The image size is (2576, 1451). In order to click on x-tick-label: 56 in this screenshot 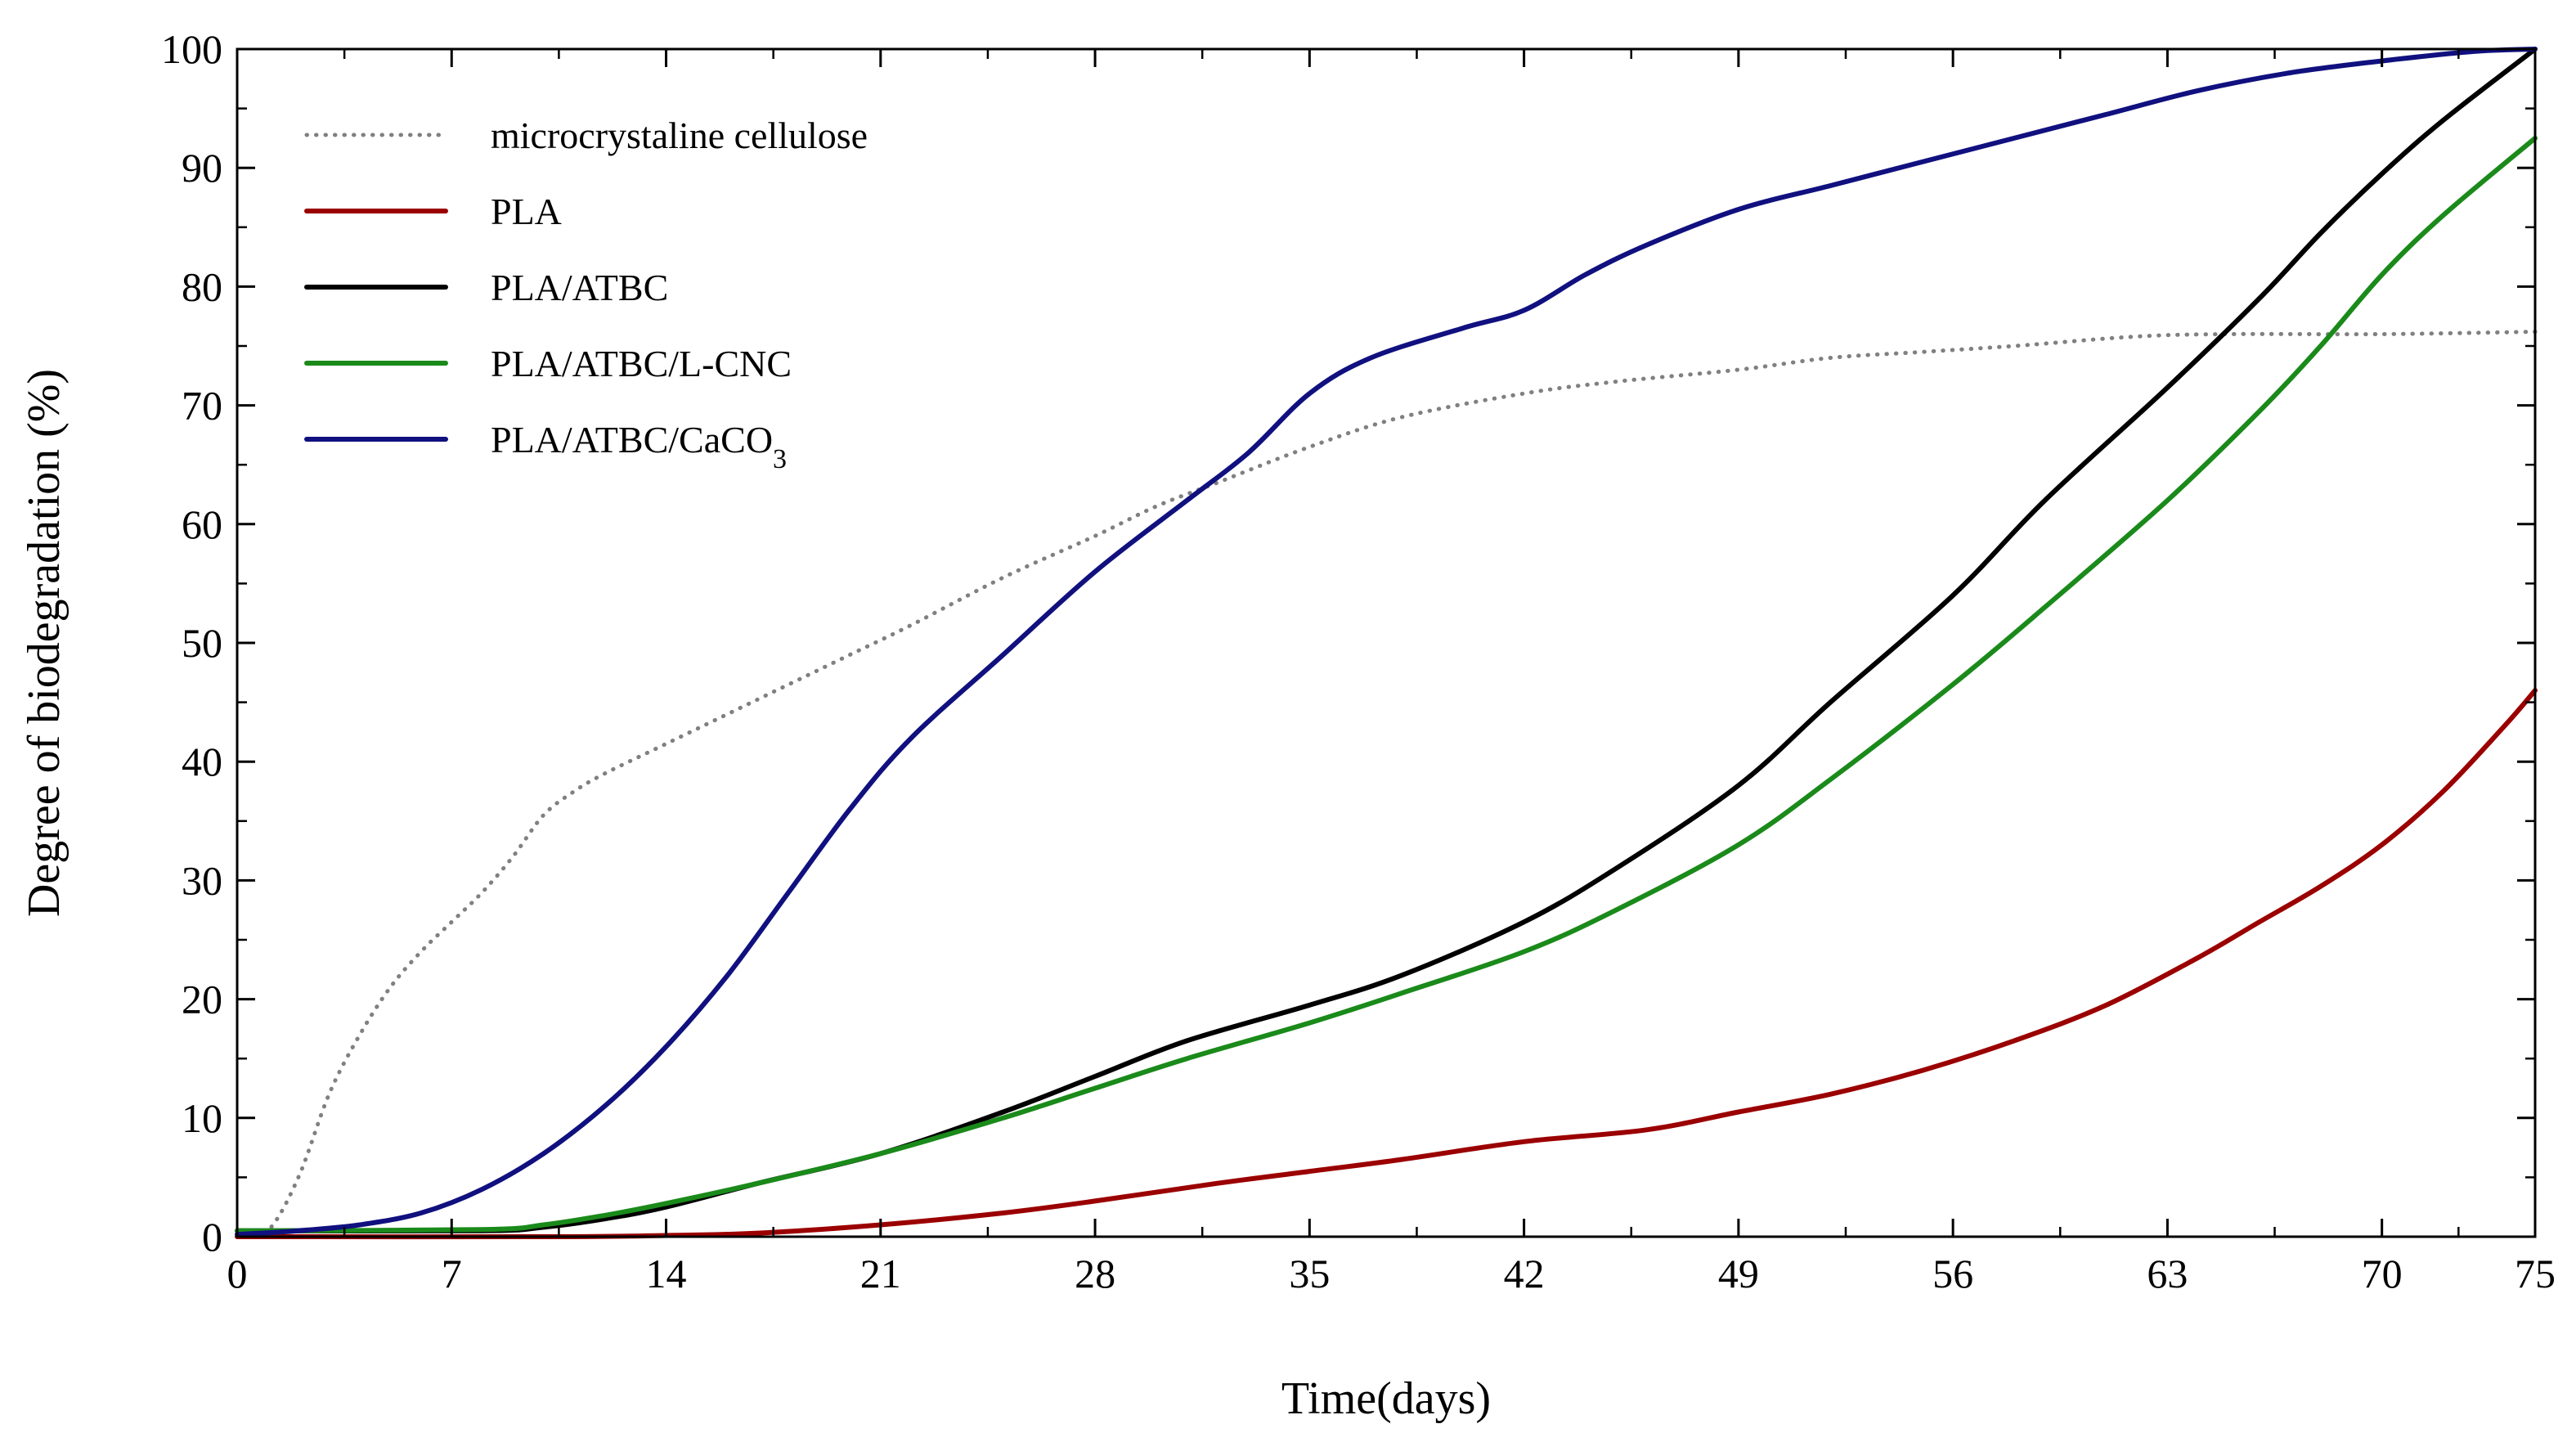, I will do `click(1952, 1273)`.